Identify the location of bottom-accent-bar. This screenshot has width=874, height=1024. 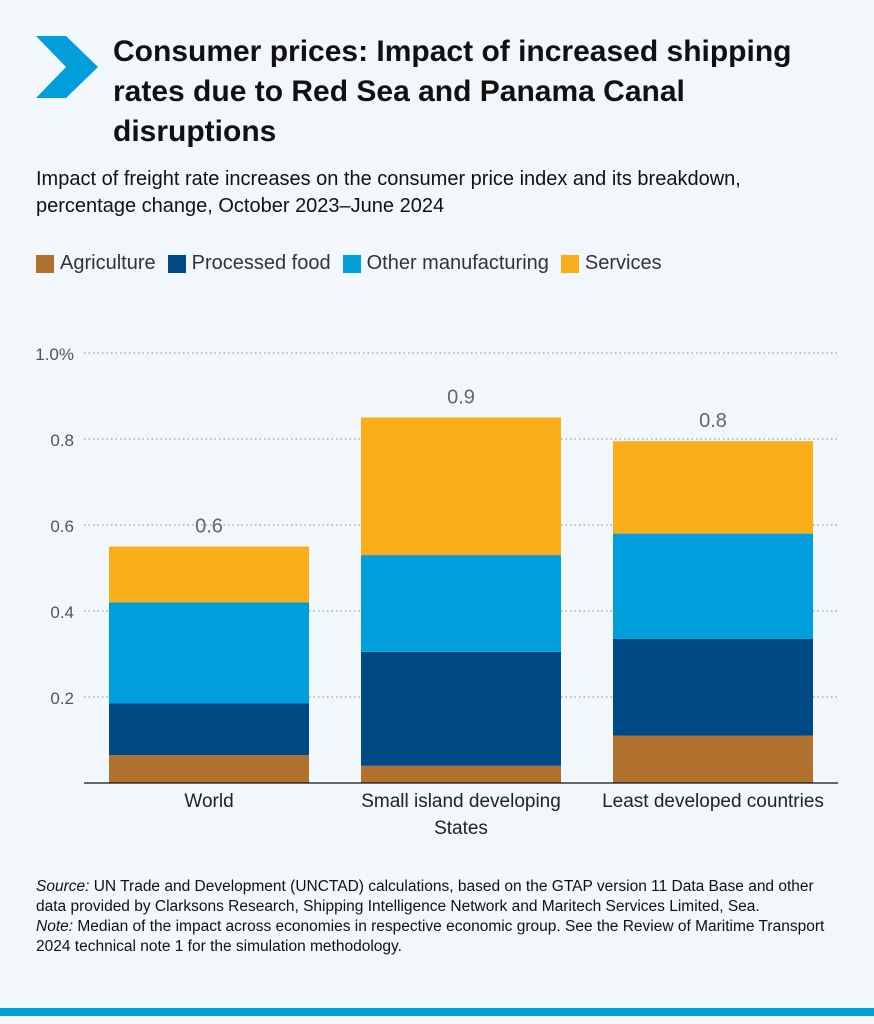
(437, 1012).